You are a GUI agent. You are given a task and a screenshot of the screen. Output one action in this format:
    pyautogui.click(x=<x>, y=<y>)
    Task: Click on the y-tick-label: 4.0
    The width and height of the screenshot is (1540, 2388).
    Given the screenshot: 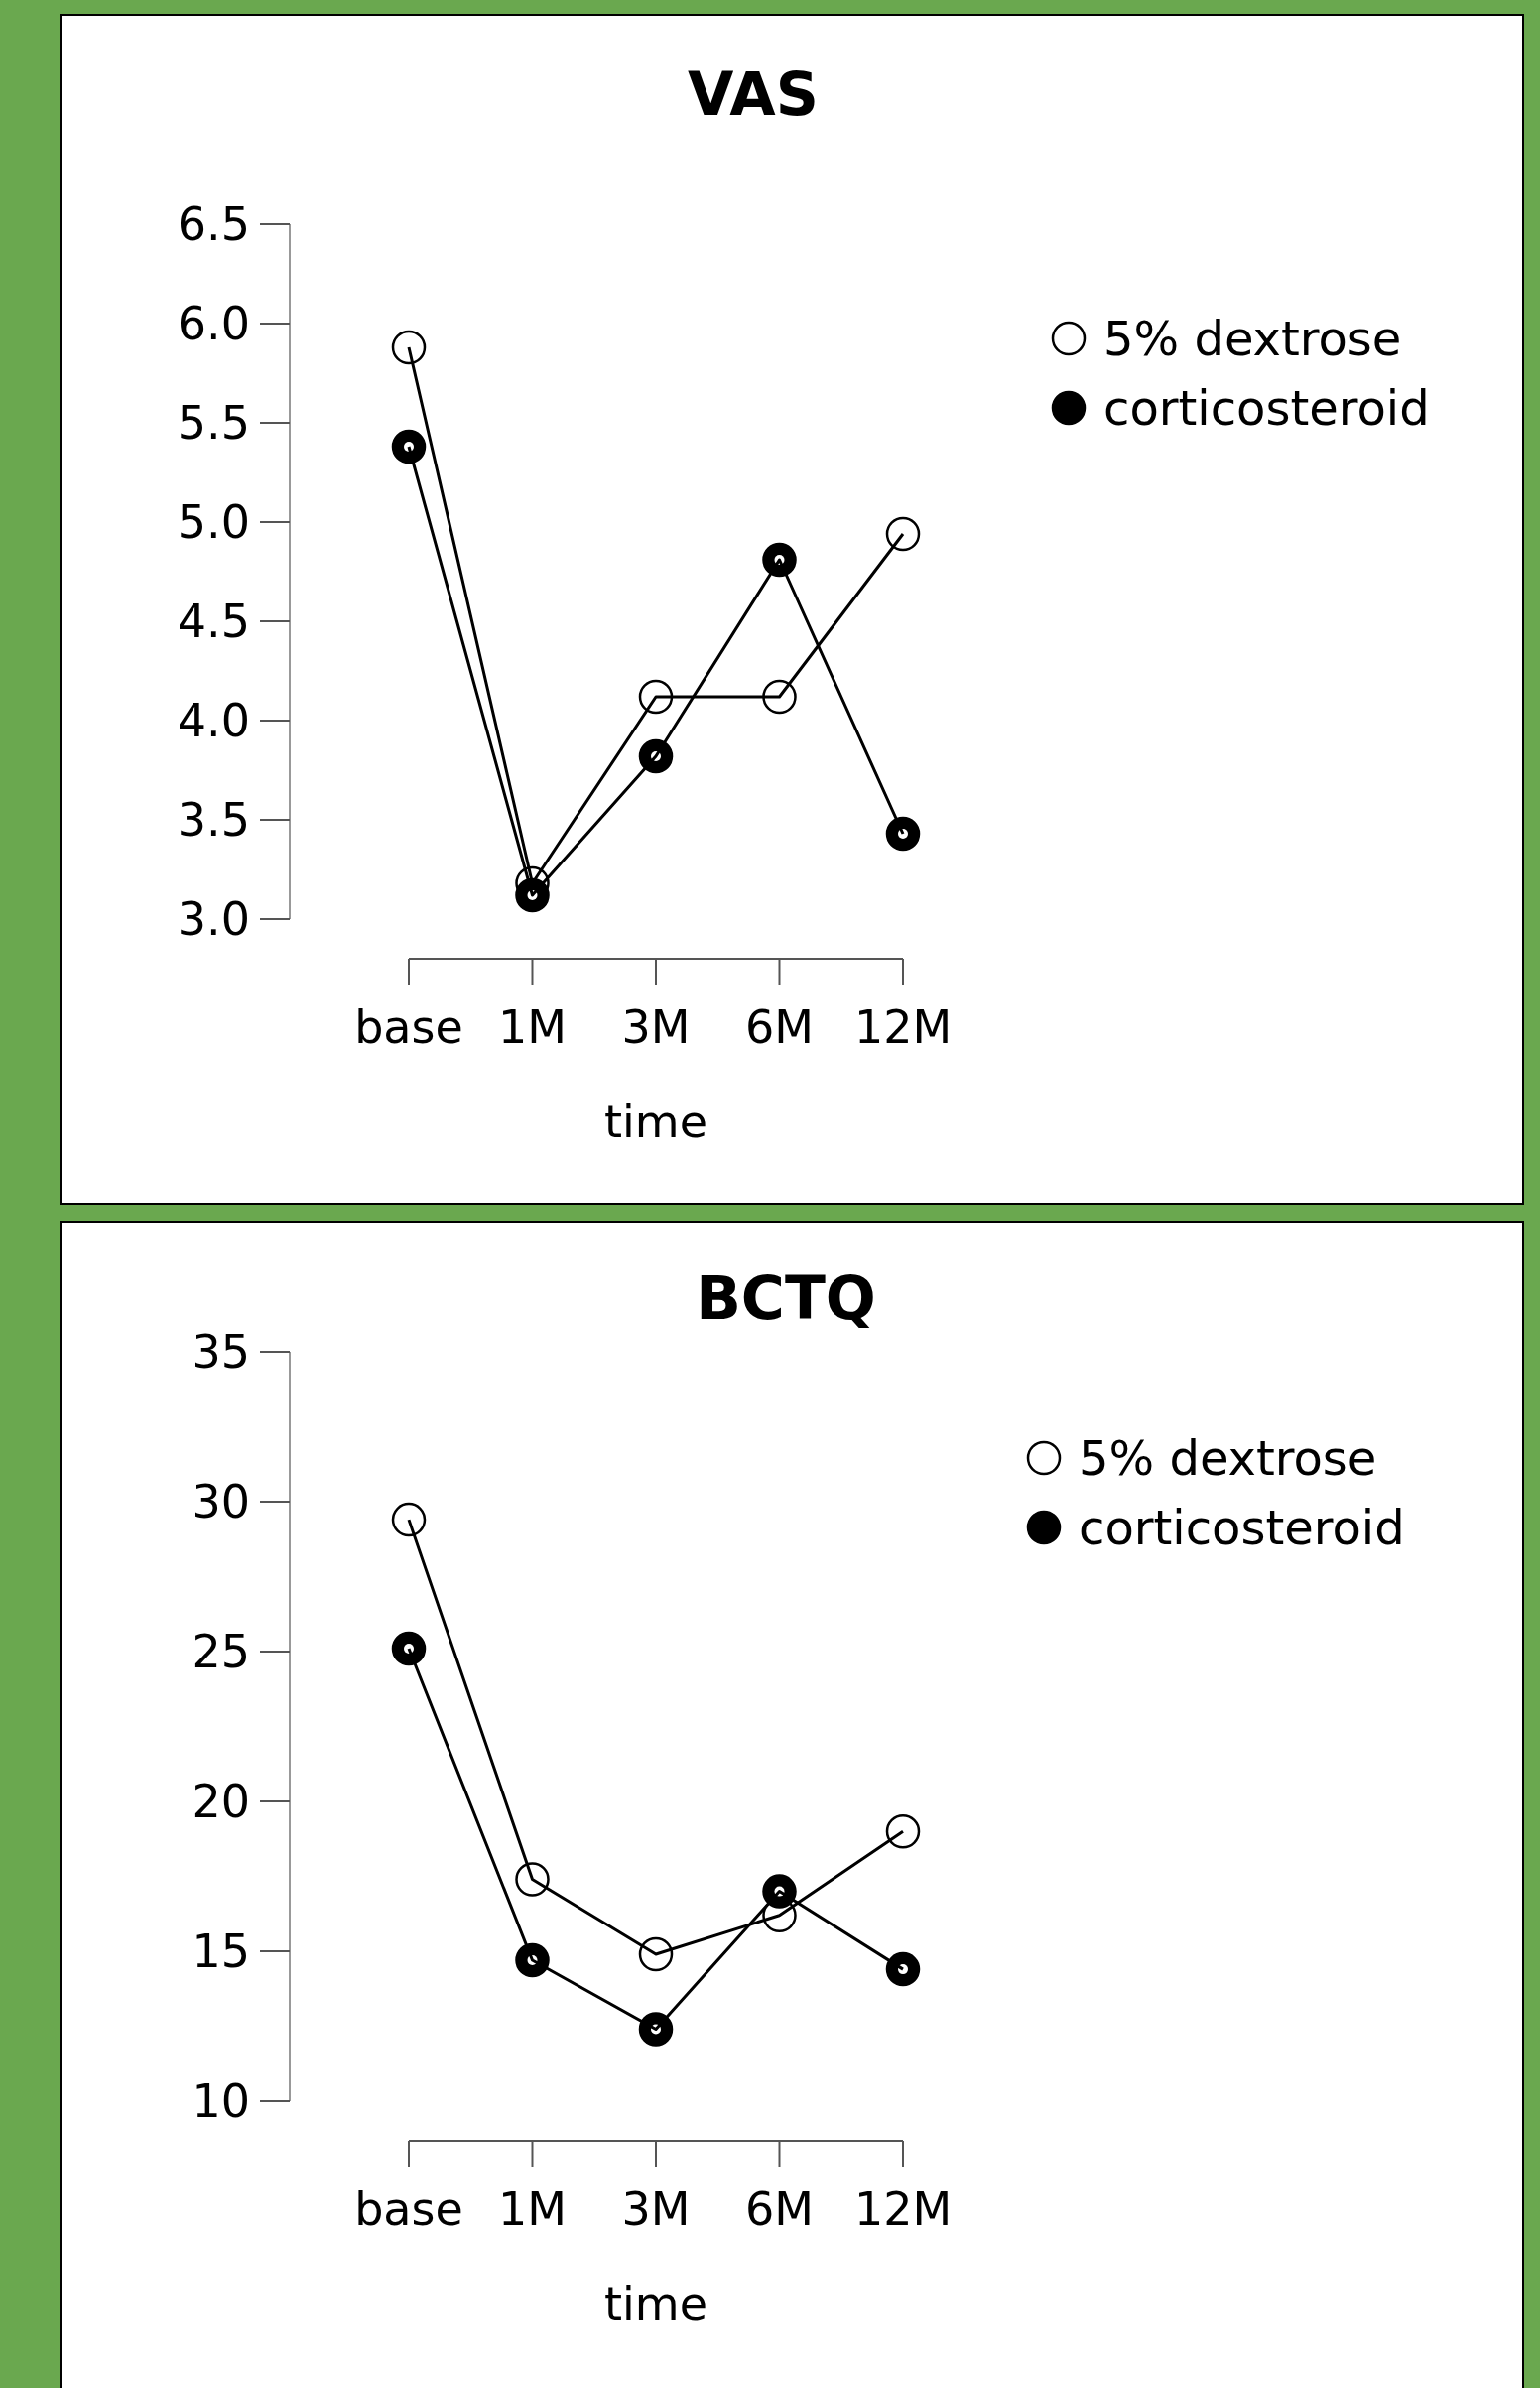 What is the action you would take?
    pyautogui.click(x=213, y=721)
    